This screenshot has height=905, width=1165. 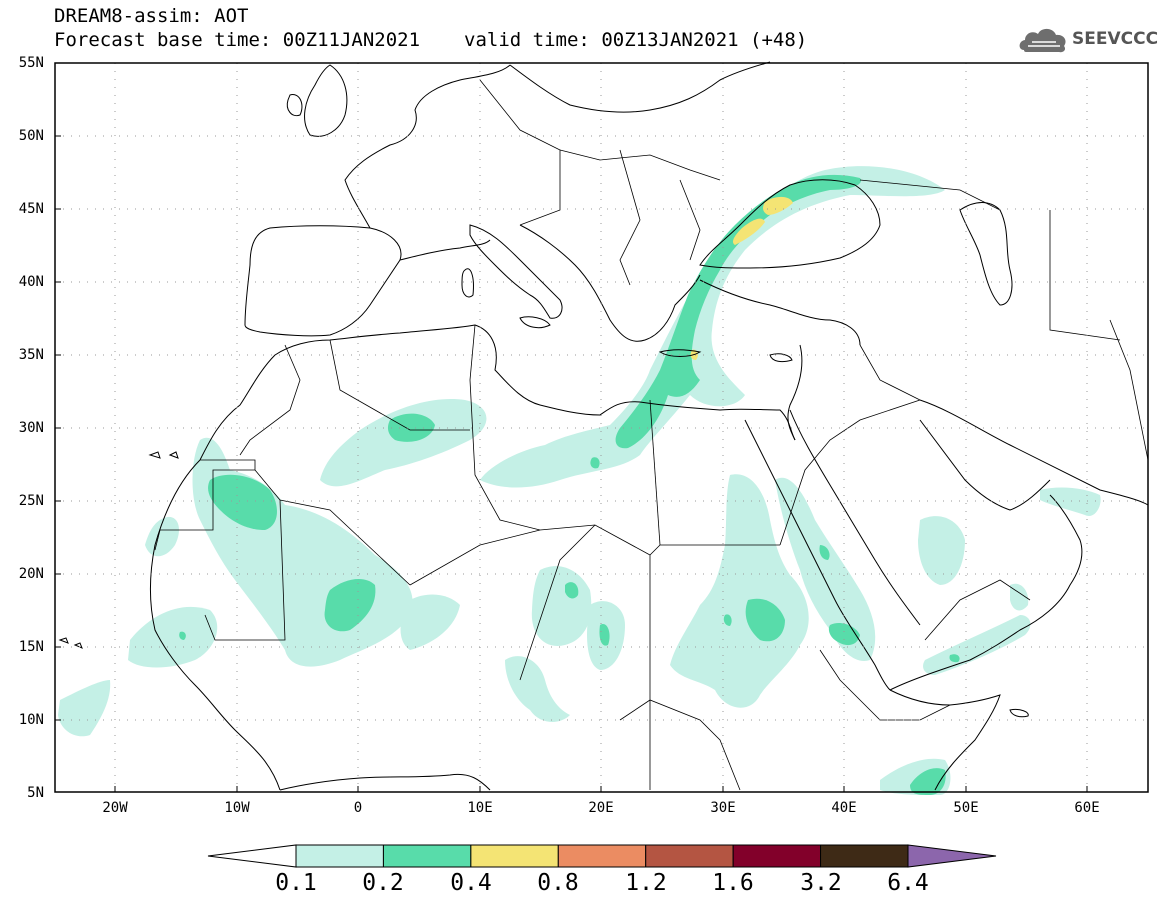 I want to click on lat-label: 15N, so click(x=31, y=647).